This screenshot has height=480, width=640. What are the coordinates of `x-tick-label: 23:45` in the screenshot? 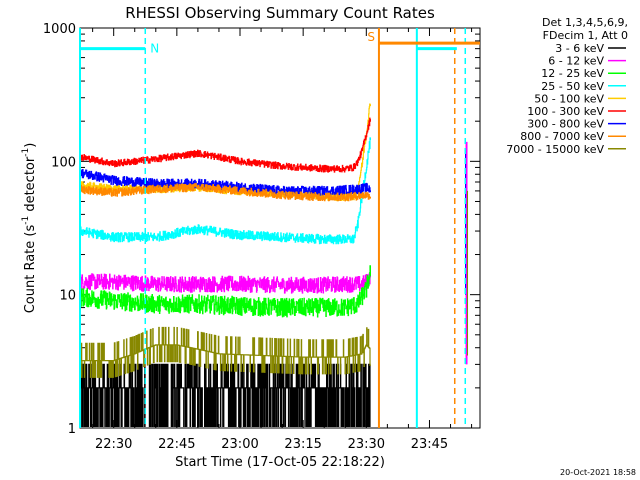 It's located at (429, 444).